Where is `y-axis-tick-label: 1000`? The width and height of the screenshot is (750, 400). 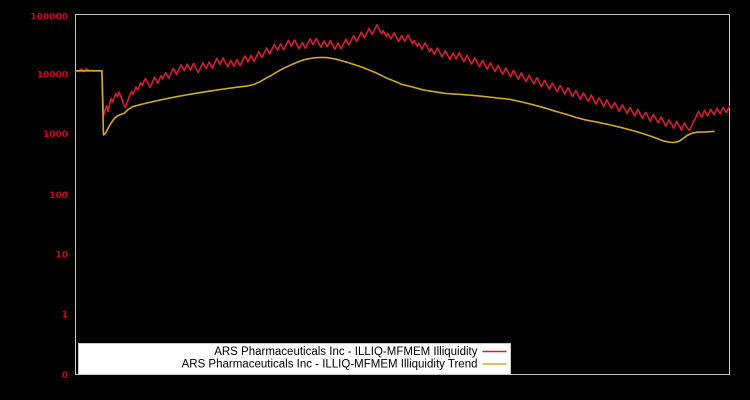
y-axis-tick-label: 1000 is located at coordinates (55, 135).